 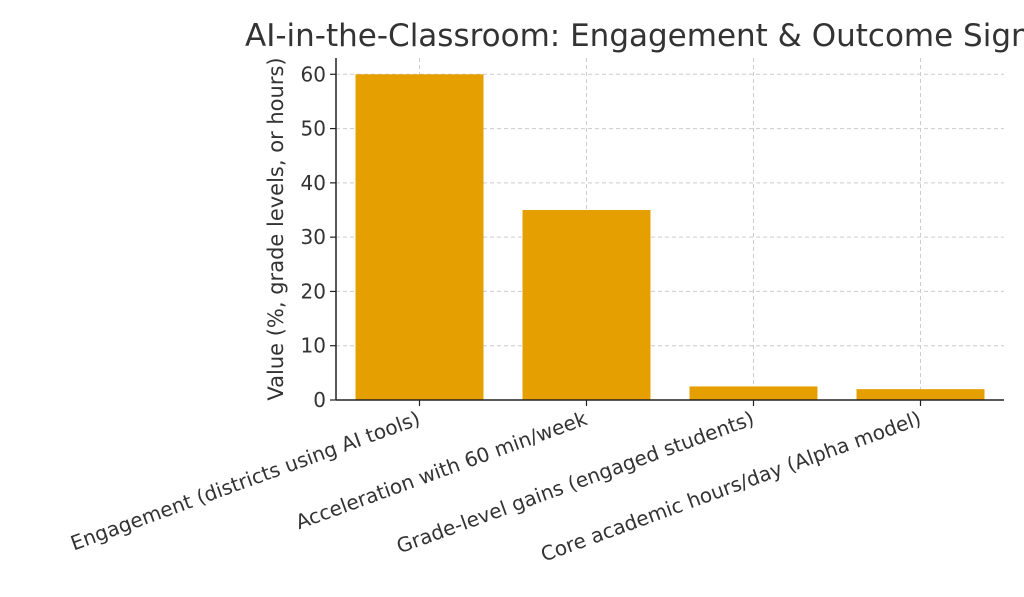 What do you see at coordinates (313, 346) in the screenshot?
I see `y-tick-label: 10` at bounding box center [313, 346].